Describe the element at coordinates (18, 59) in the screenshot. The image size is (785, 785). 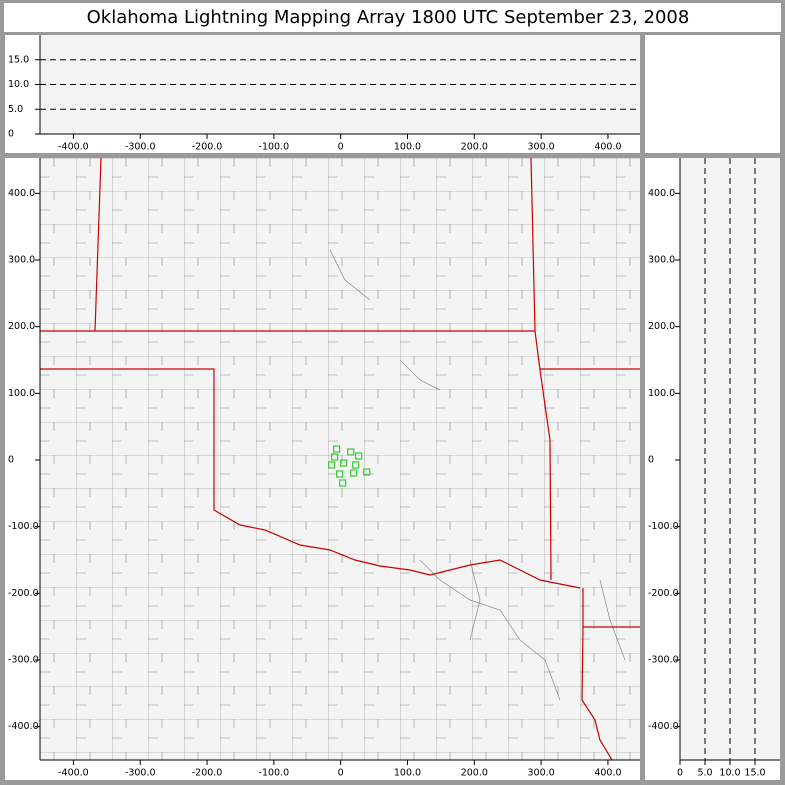
I see `y-tick-label: 15.0` at that location.